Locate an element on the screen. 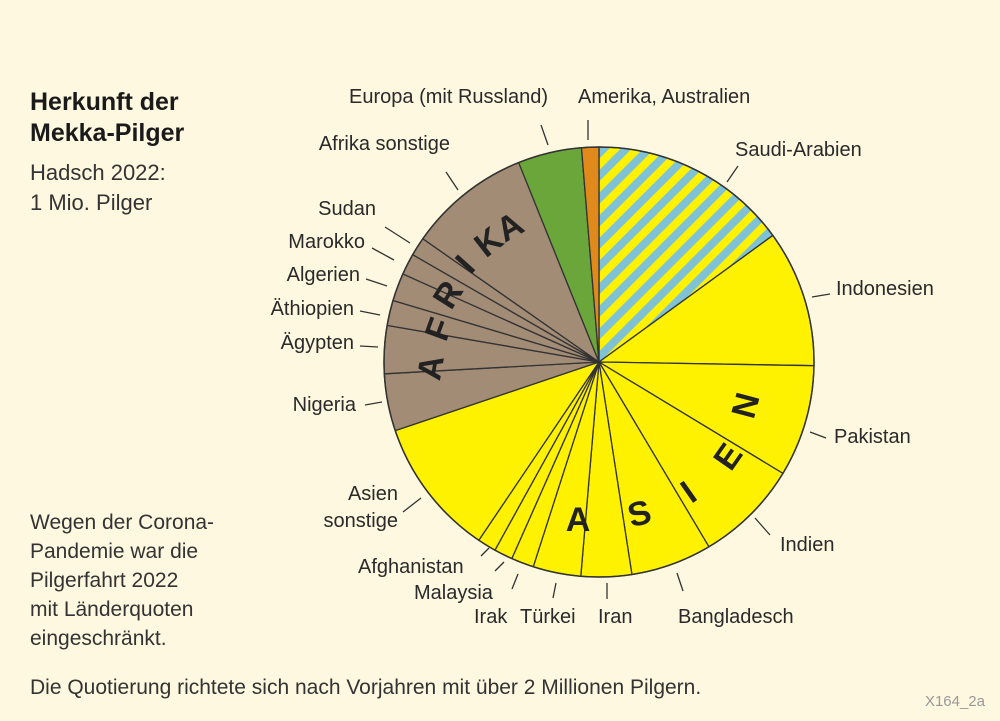 The height and width of the screenshot is (721, 1000). leader-line-indonesien is located at coordinates (821, 295).